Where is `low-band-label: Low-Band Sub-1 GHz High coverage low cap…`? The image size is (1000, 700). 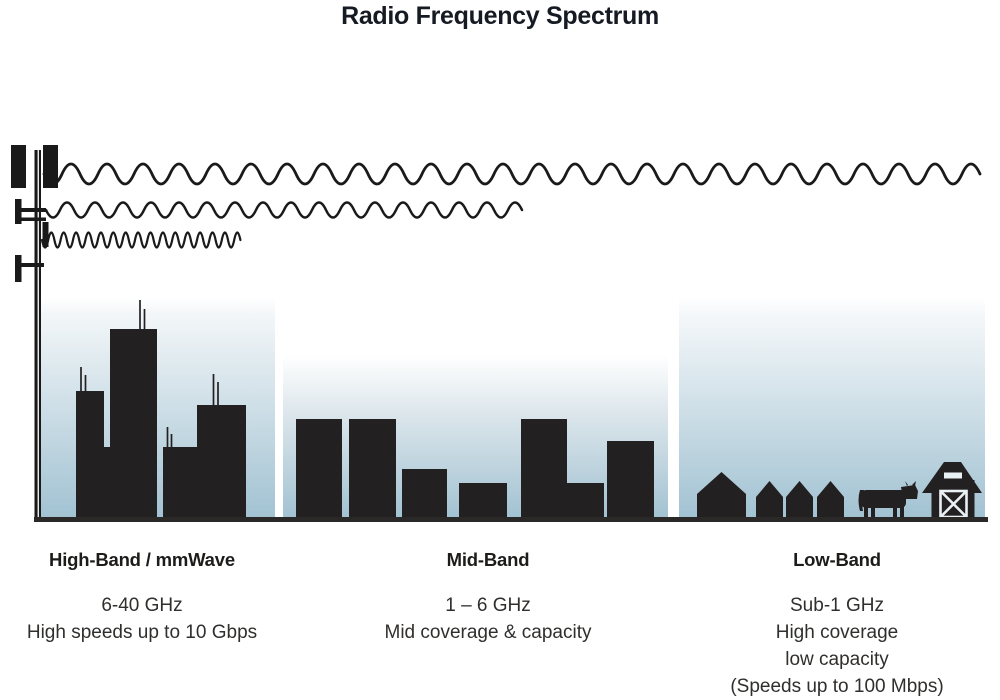
low-band-label: Low-Band Sub-1 GHz High coverage low cap… is located at coordinates (836, 624).